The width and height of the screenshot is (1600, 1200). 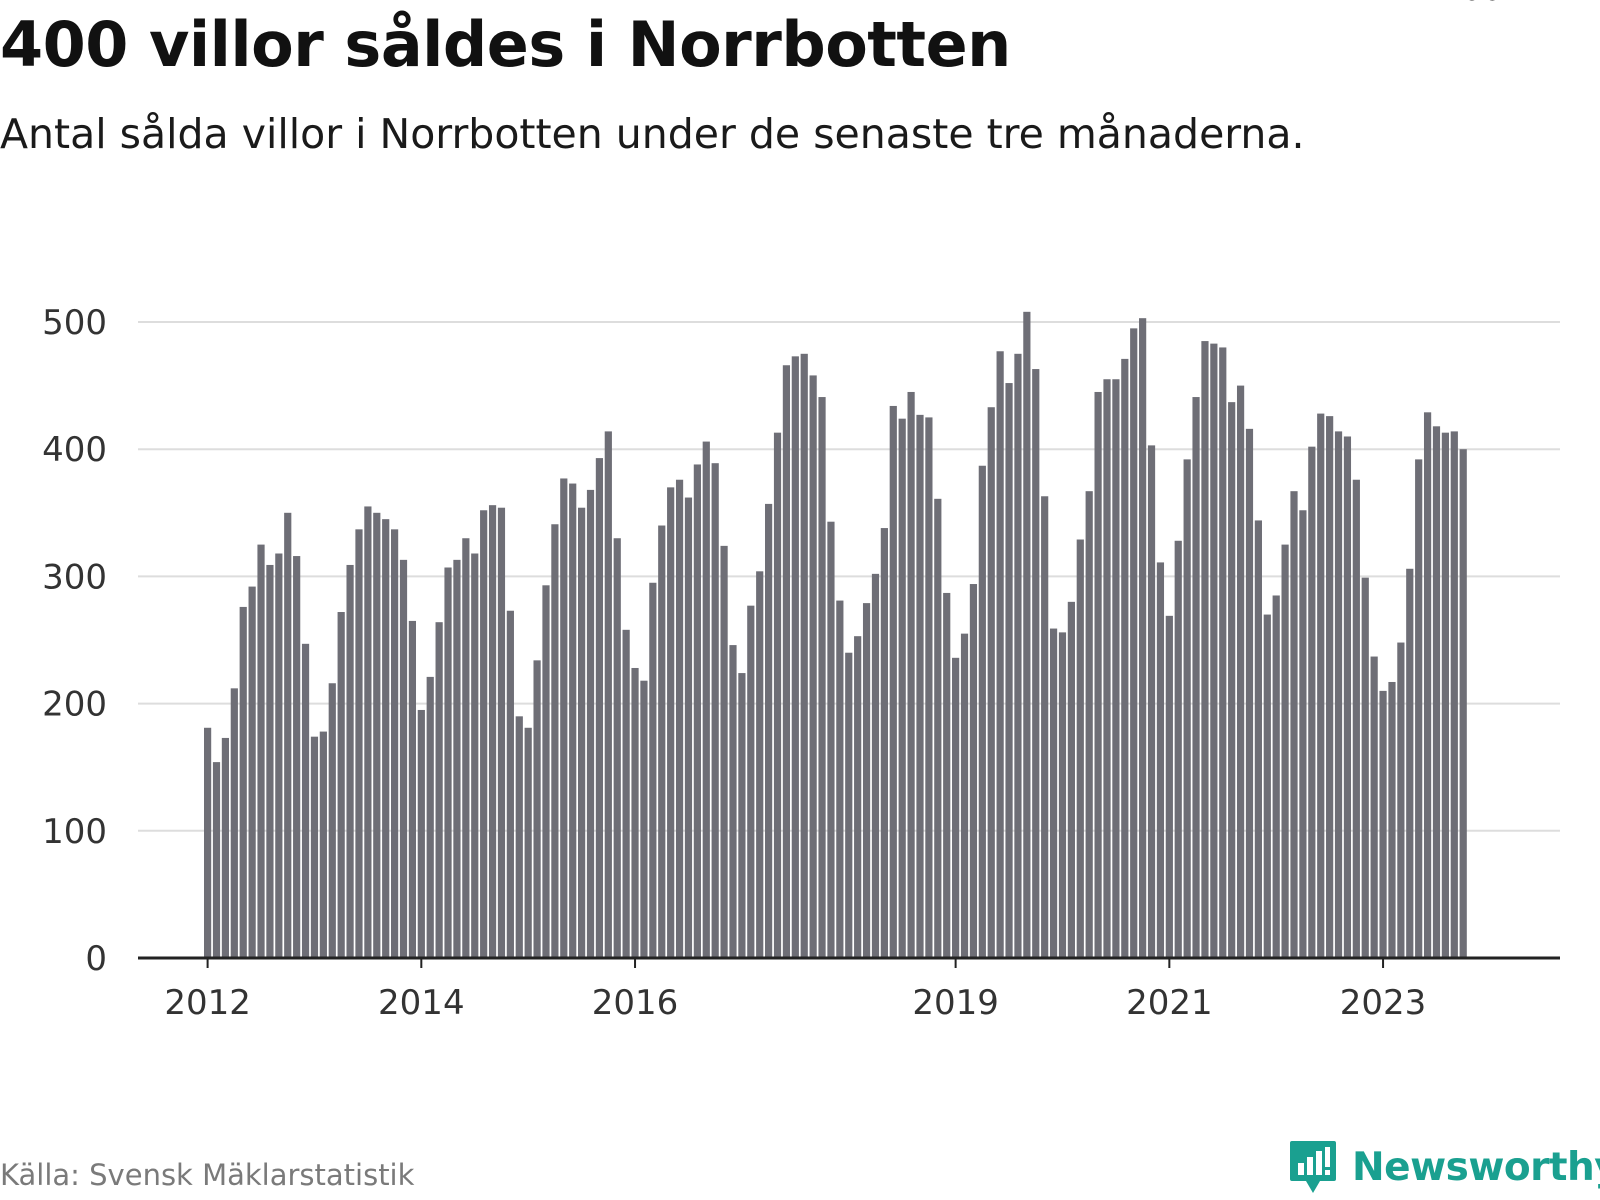 I want to click on newsworthy-logo-icon, so click(x=1313, y=1167).